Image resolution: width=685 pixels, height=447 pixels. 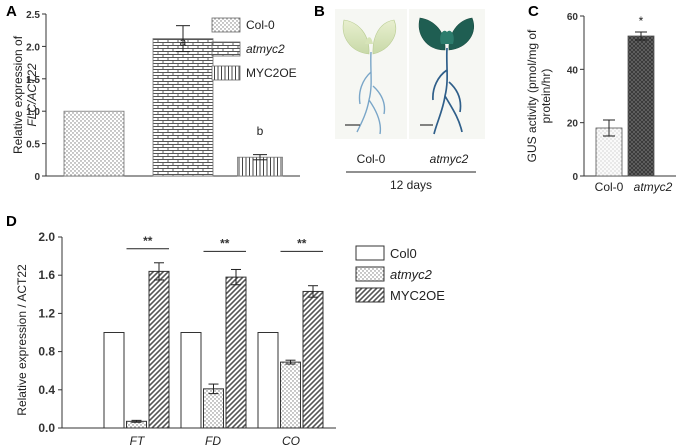 I want to click on bar-fd-atmyc2, so click(x=213, y=408).